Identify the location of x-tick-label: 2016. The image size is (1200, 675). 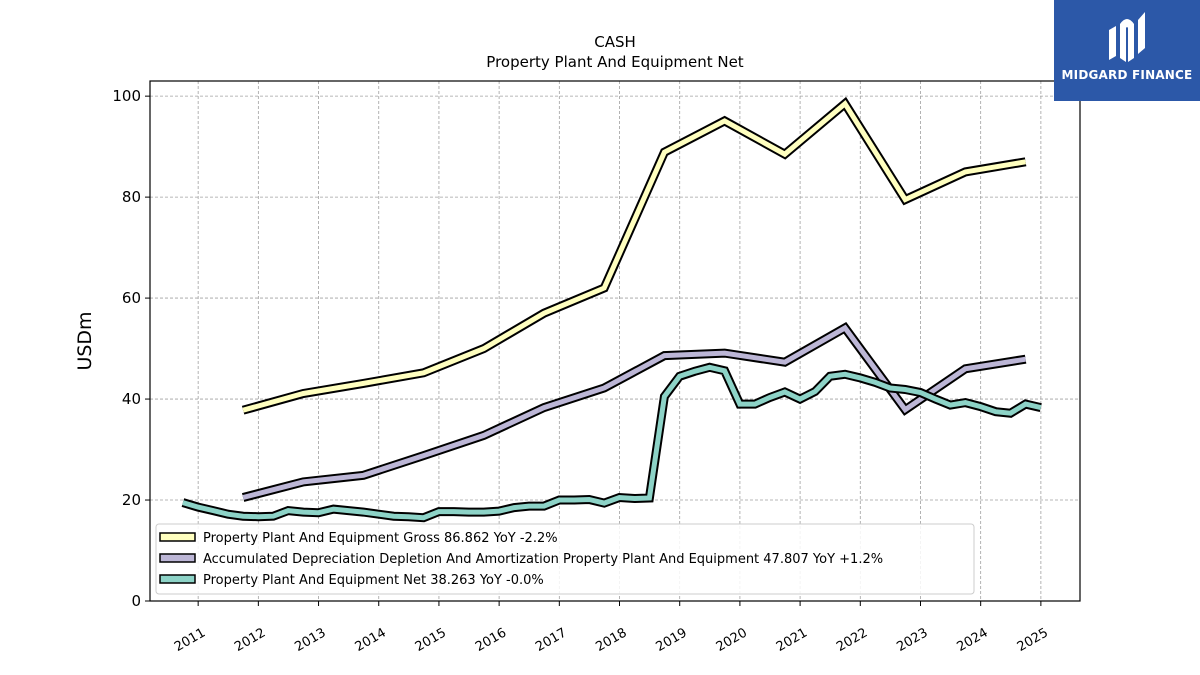
(491, 640).